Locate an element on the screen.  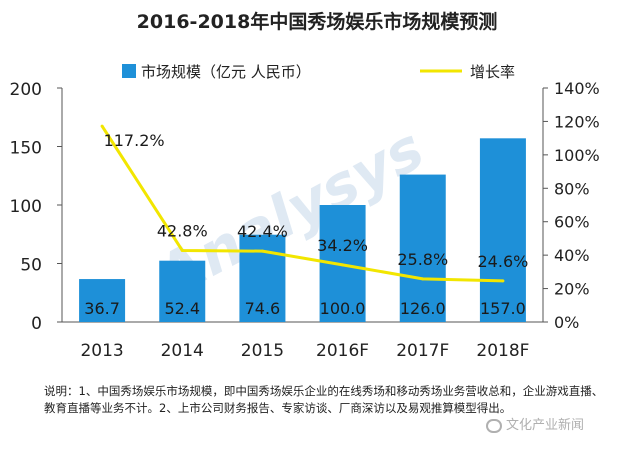
y-right-tick-label: 20% is located at coordinates (572, 289).